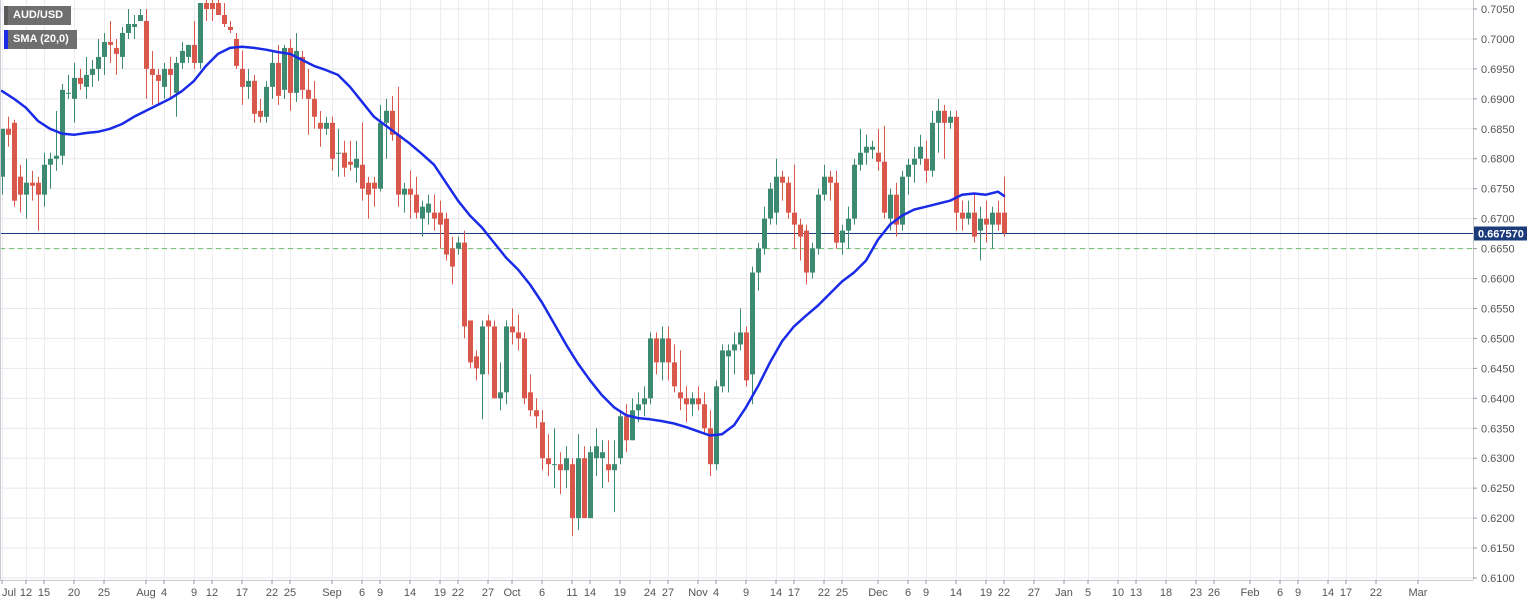 The width and height of the screenshot is (1536, 609). Describe the element at coordinates (878, 593) in the screenshot. I see `x-tick-label: Dec` at that location.